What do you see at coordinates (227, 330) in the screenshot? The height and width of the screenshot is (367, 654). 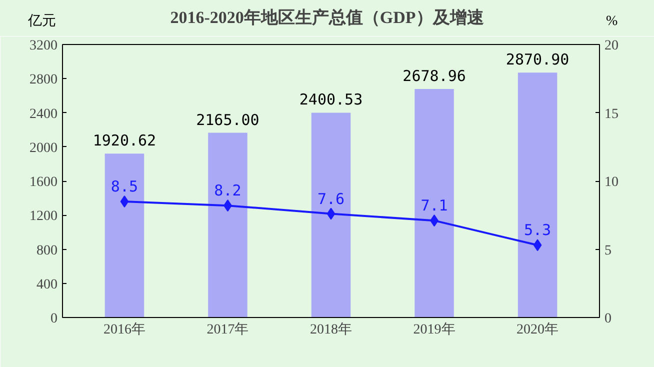 I see `x-tick-label: 2017年` at bounding box center [227, 330].